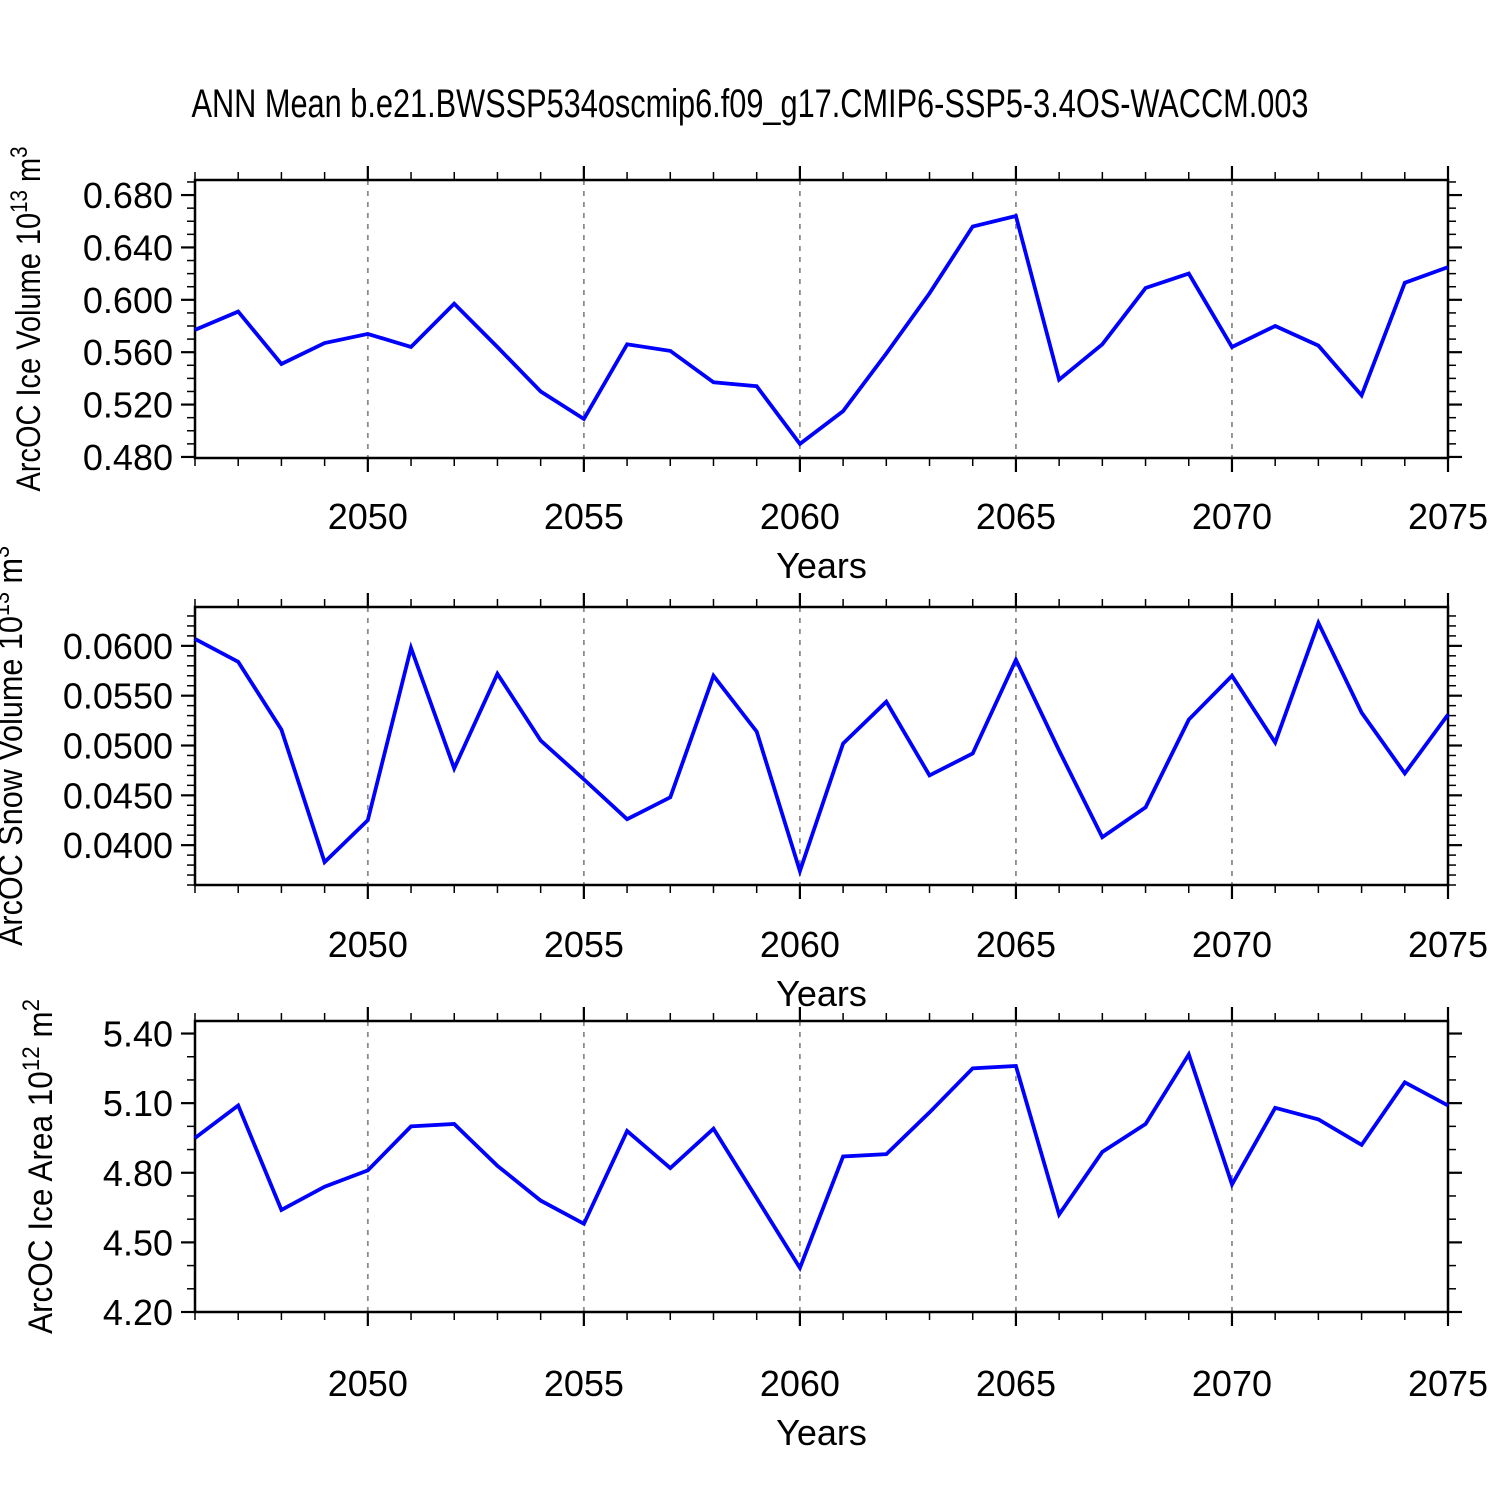 The width and height of the screenshot is (1500, 1505). I want to click on y-axis-title: ArcOC Ice Volume 1013 m3, so click(27, 319).